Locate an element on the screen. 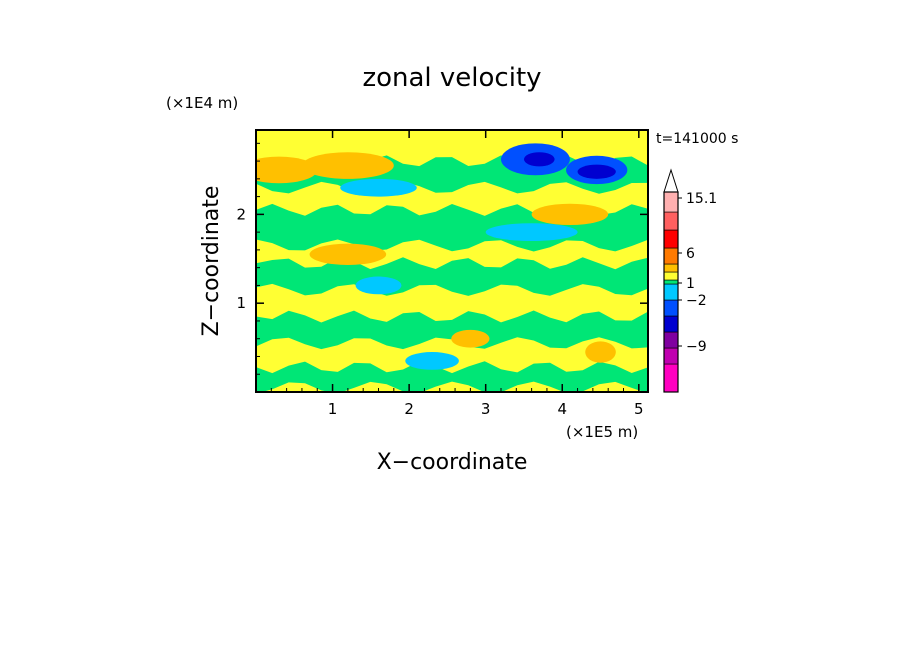  x-axis-label: X−coordinate is located at coordinates (452, 462).